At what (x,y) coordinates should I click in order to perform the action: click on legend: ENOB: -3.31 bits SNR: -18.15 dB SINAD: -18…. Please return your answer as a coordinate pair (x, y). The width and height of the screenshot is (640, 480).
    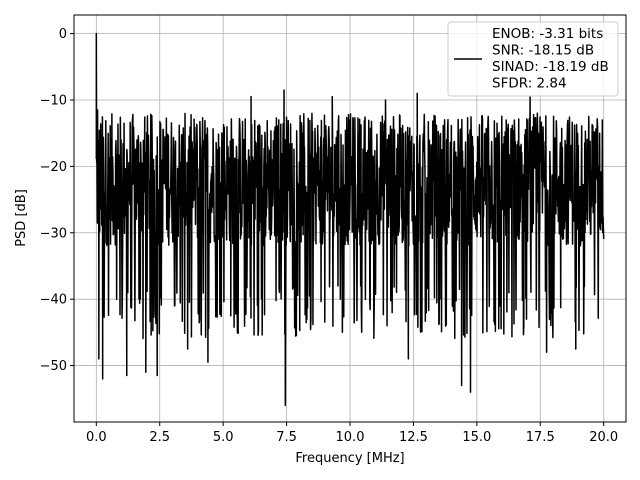
    Looking at the image, I should click on (533, 59).